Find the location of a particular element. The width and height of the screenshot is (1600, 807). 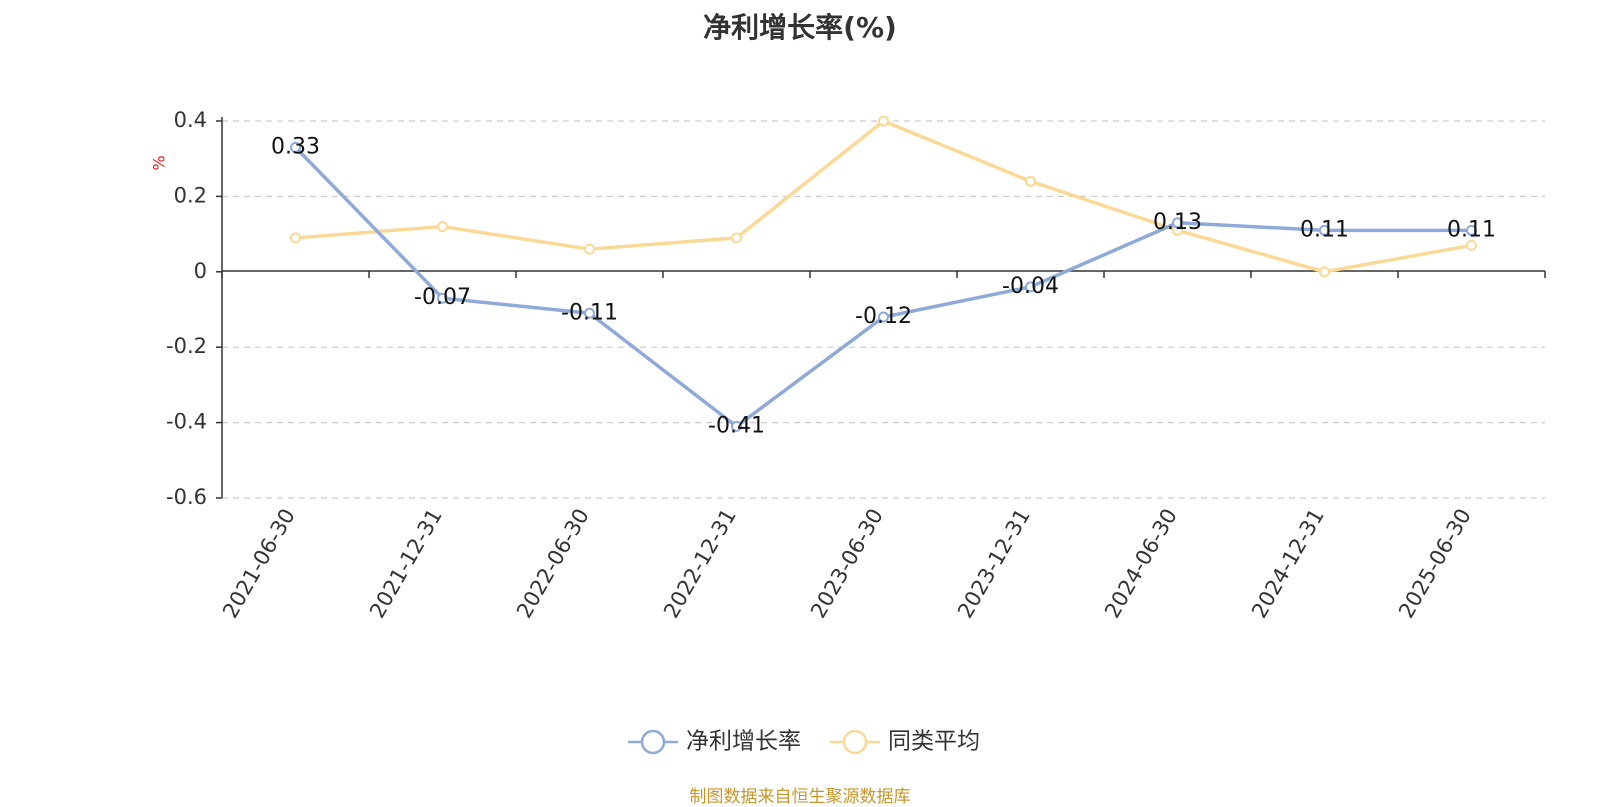

y-tick-label: -0.6 is located at coordinates (186, 497).